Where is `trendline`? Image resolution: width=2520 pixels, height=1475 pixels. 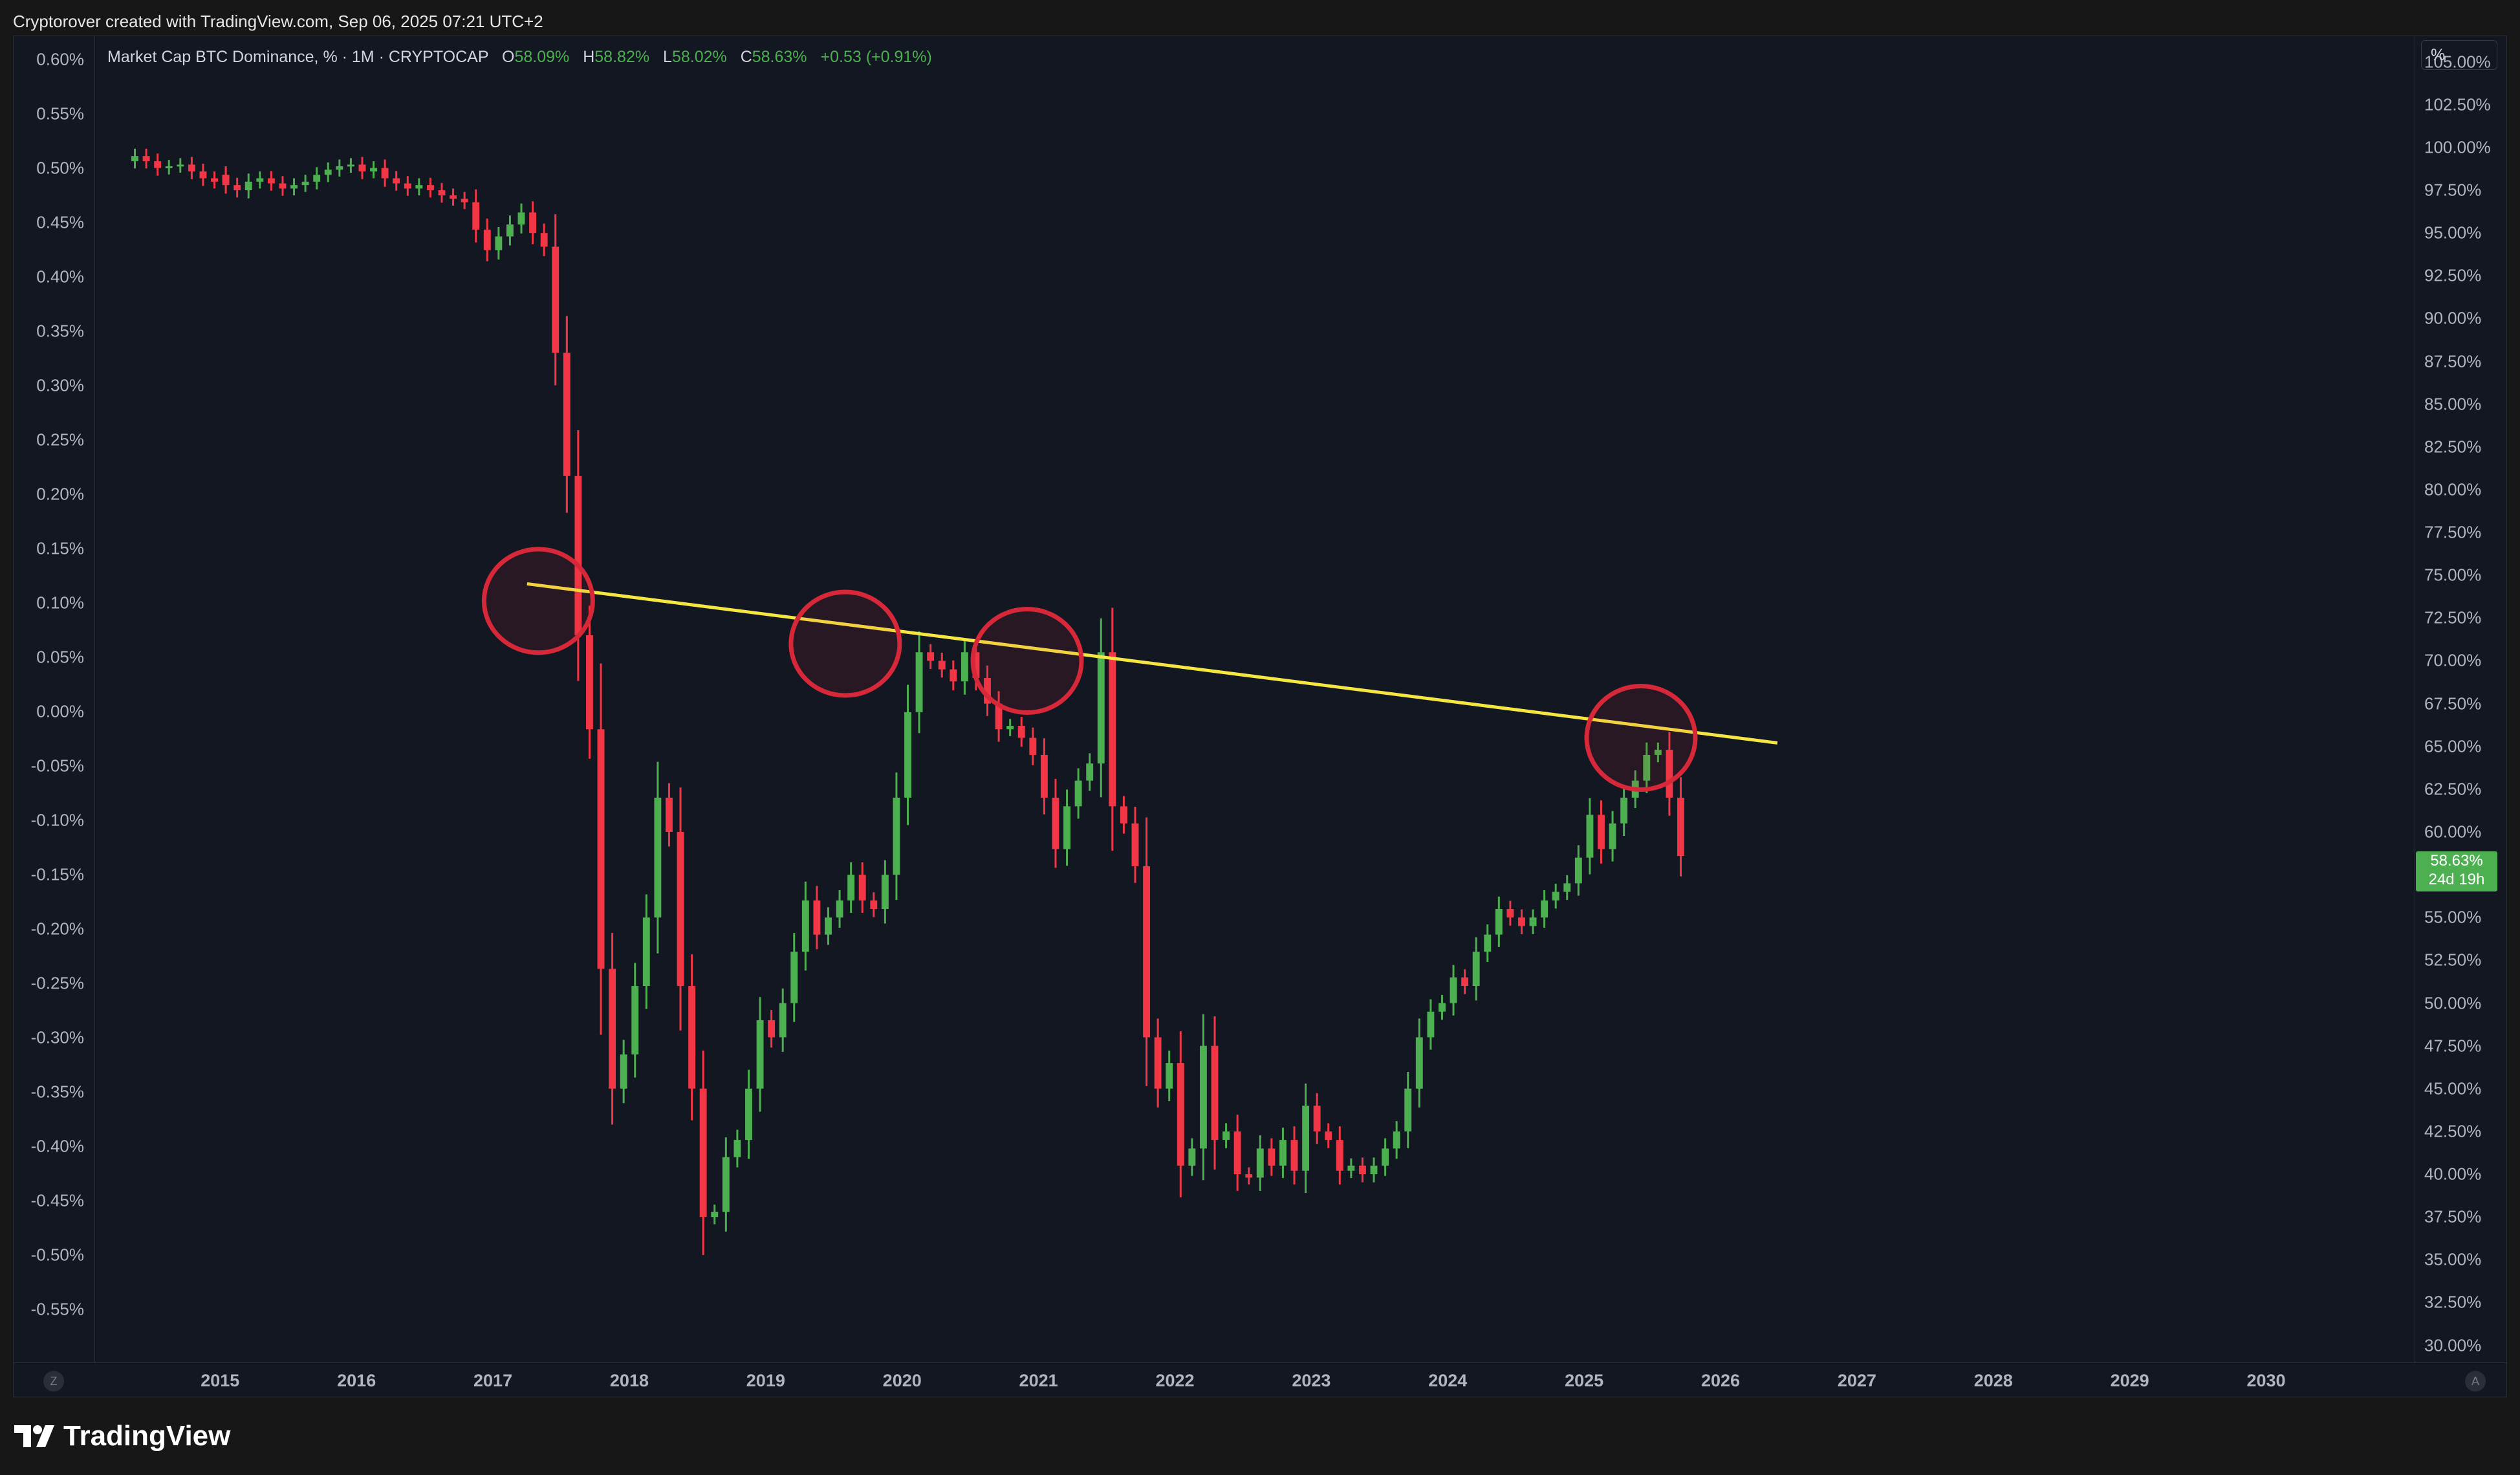 trendline is located at coordinates (1152, 663).